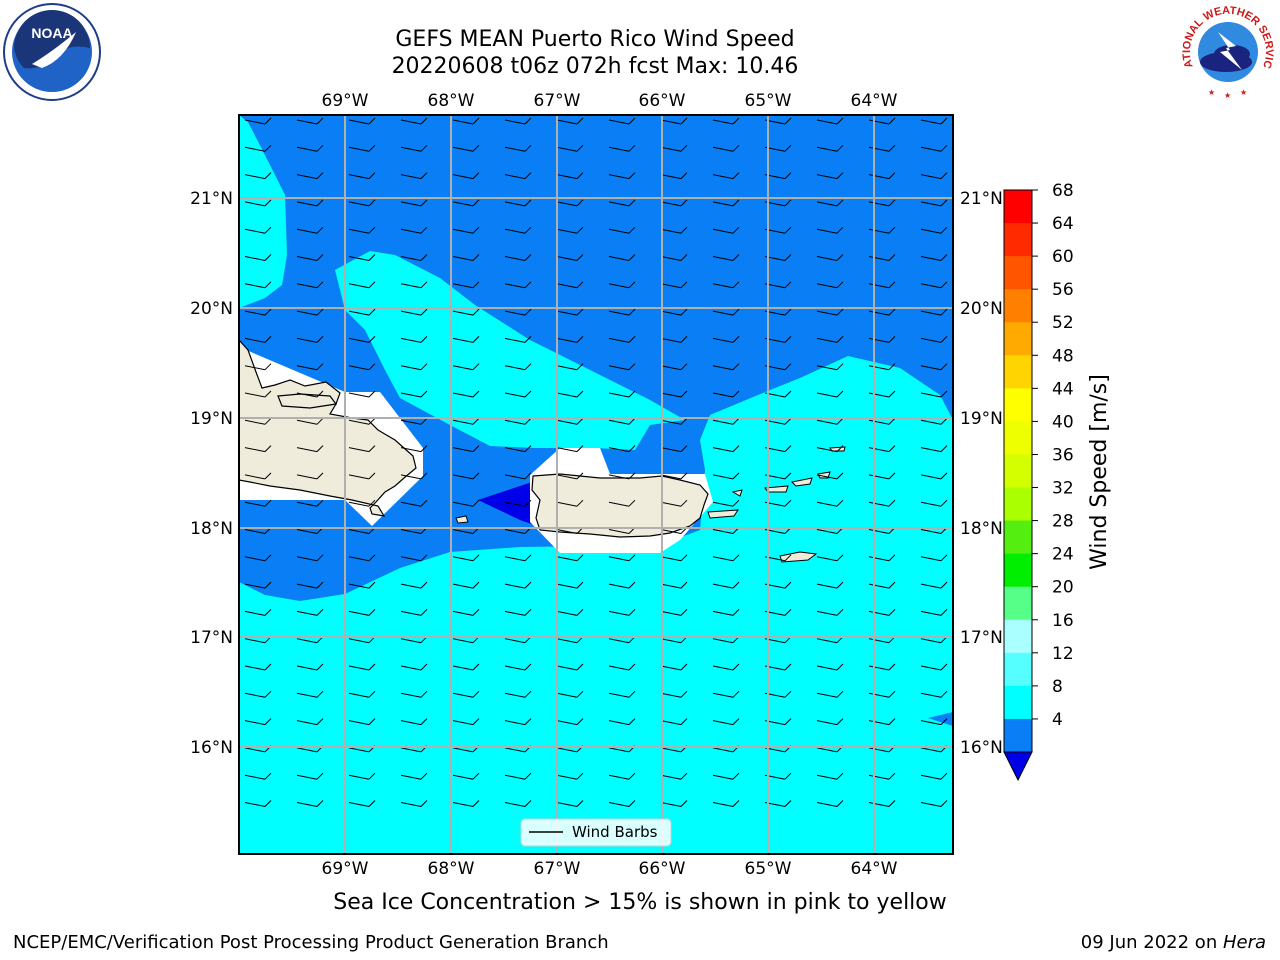  I want to click on lat-label-left: 21°N, so click(211, 199).